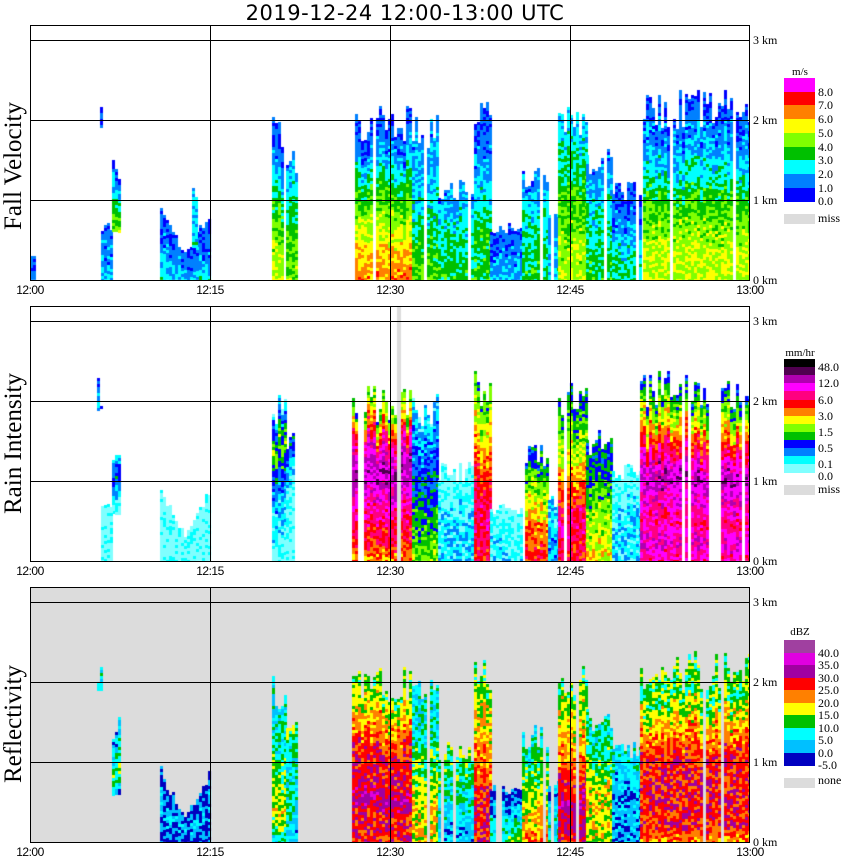 The width and height of the screenshot is (850, 868). What do you see at coordinates (825, 448) in the screenshot?
I see `colorbar-label: 0.5` at bounding box center [825, 448].